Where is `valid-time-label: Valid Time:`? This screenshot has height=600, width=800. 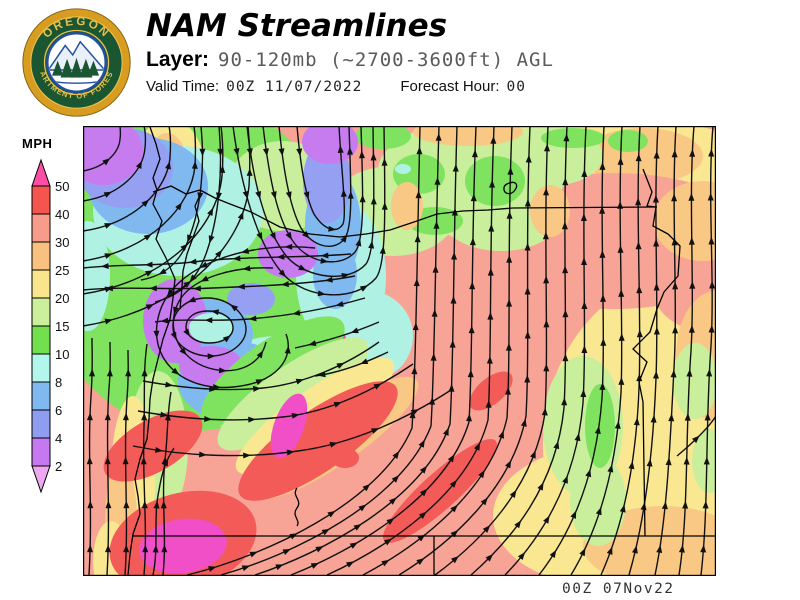 valid-time-label: Valid Time: is located at coordinates (183, 86).